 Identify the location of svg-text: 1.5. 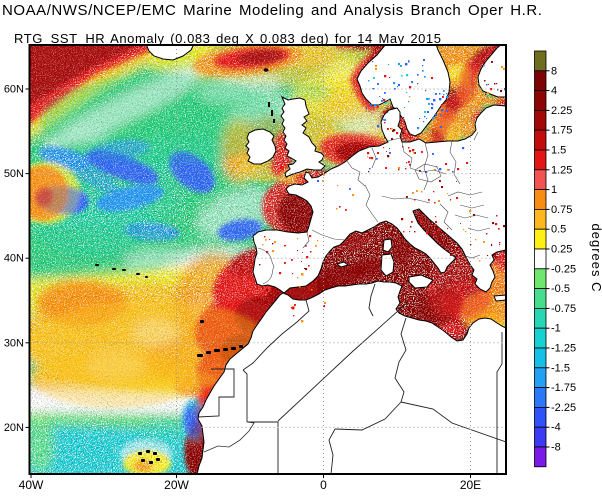
(558, 151).